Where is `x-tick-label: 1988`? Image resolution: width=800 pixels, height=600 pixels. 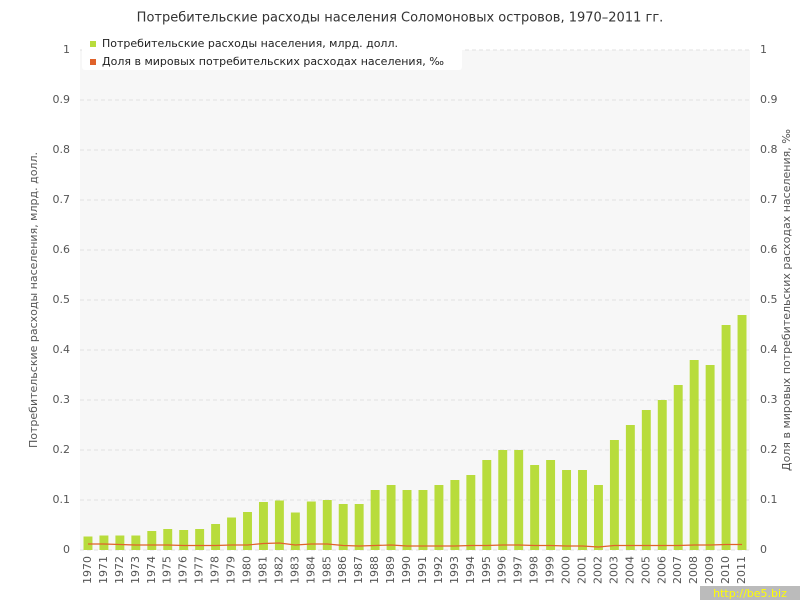
x-tick-label: 1988 is located at coordinates (374, 570).